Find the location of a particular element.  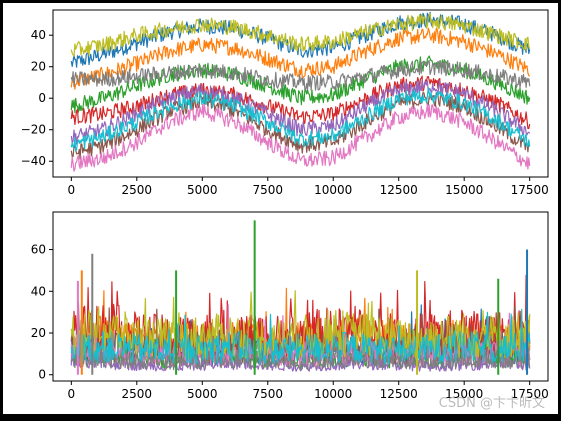

y-tick-label: −40 is located at coordinates (33, 161).